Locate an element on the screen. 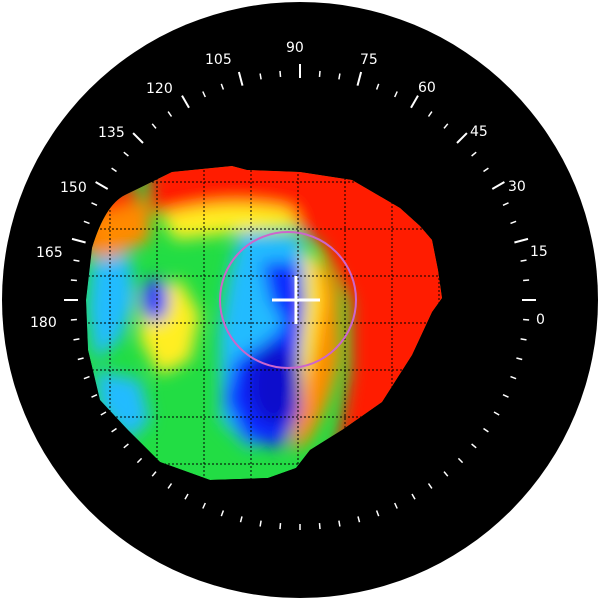  zone-yellow-band-top is located at coordinates (230, 222).